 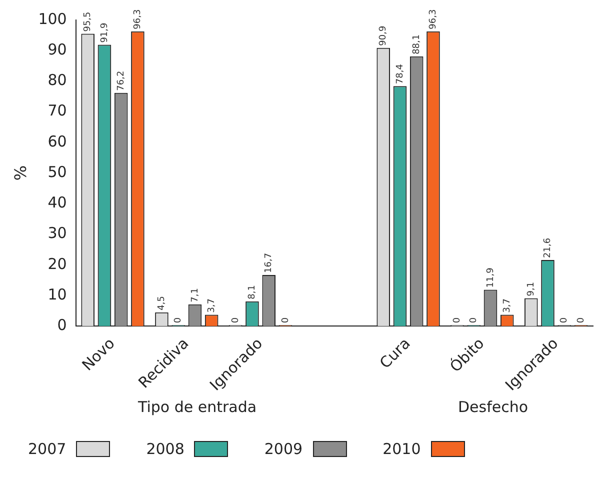 I want to click on data-label: 88,1, so click(x=417, y=44).